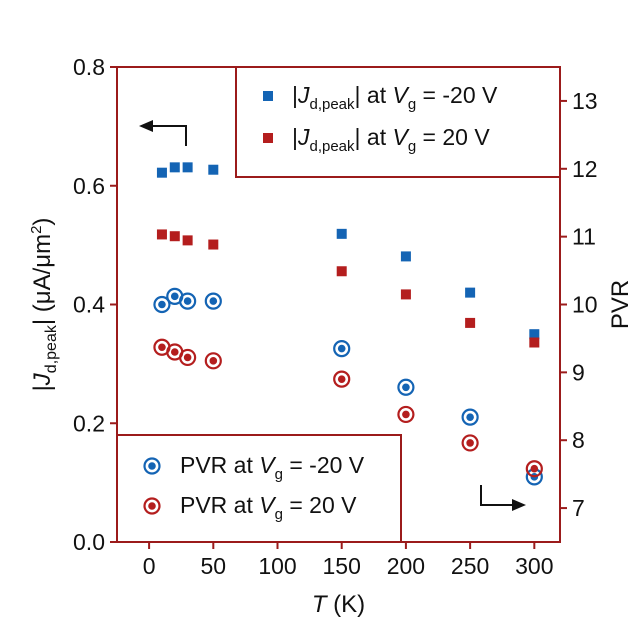 This screenshot has height=624, width=634. I want to click on legend-top-right, so click(398, 122).